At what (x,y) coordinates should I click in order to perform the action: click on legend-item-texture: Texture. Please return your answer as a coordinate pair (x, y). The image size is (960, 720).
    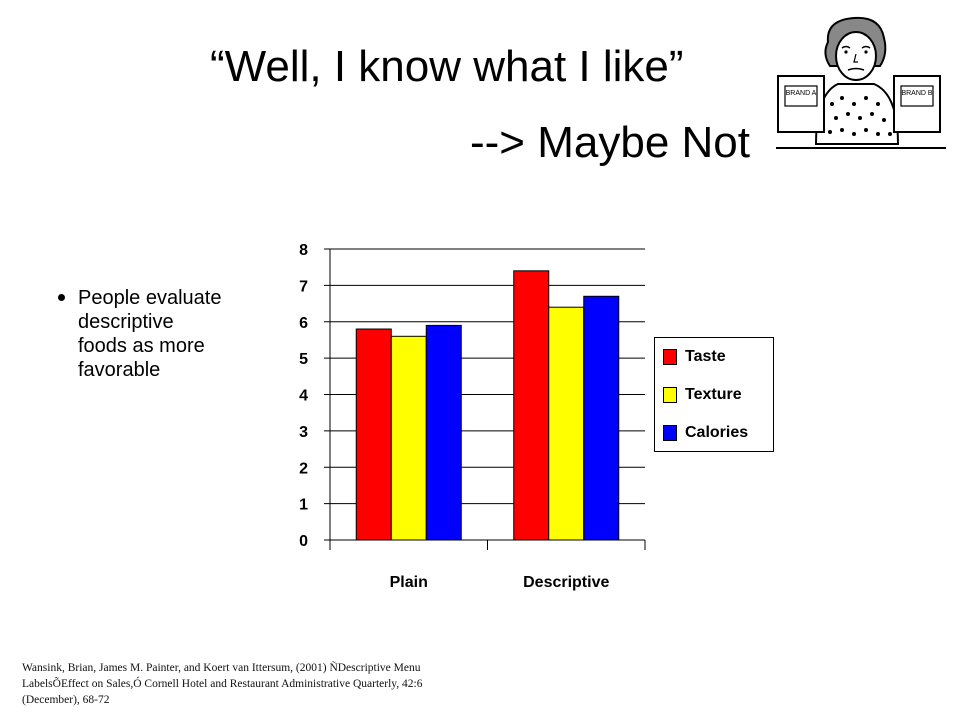
    Looking at the image, I should click on (702, 395).